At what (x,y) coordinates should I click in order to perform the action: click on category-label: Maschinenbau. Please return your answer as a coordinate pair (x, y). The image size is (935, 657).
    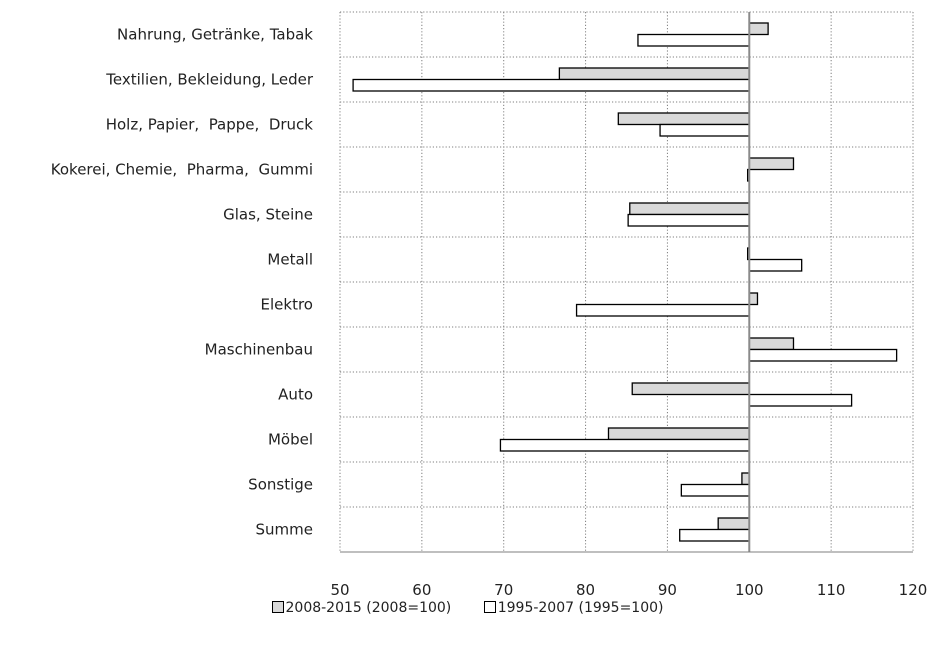
    Looking at the image, I should click on (259, 350).